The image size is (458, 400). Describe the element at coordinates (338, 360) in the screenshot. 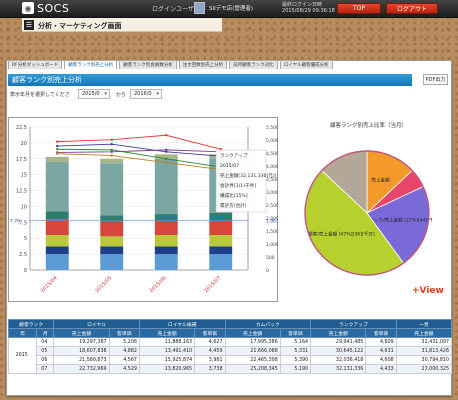

I see `table-cell: 32,036,418` at that location.